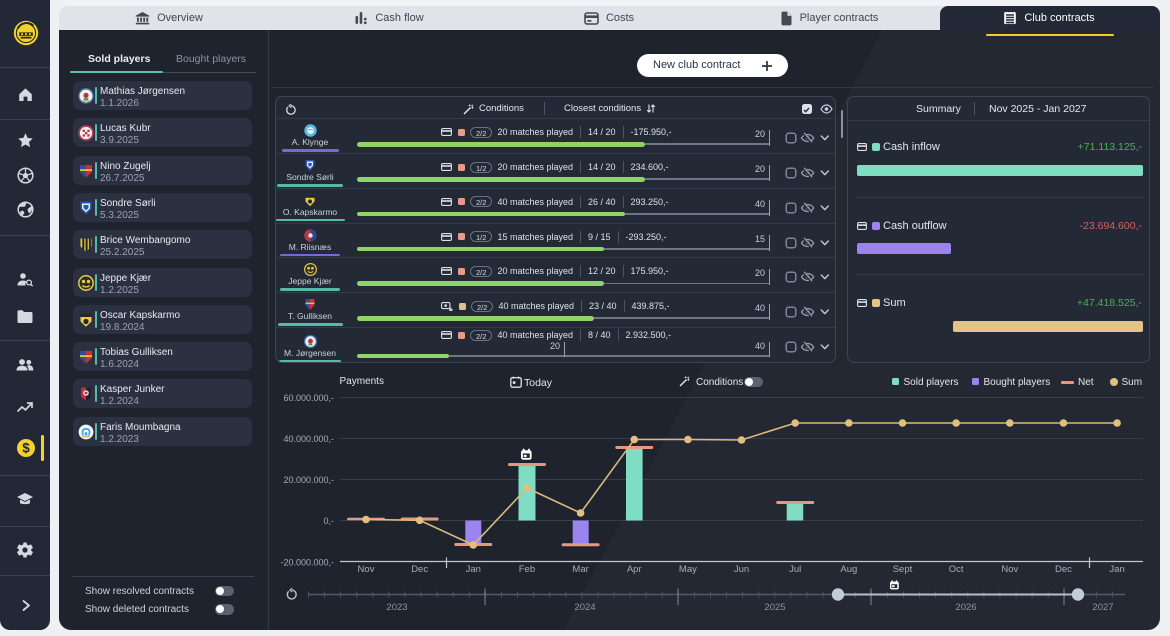  Describe the element at coordinates (308, 439) in the screenshot. I see `svg-text: 40.000.000,-` at that location.